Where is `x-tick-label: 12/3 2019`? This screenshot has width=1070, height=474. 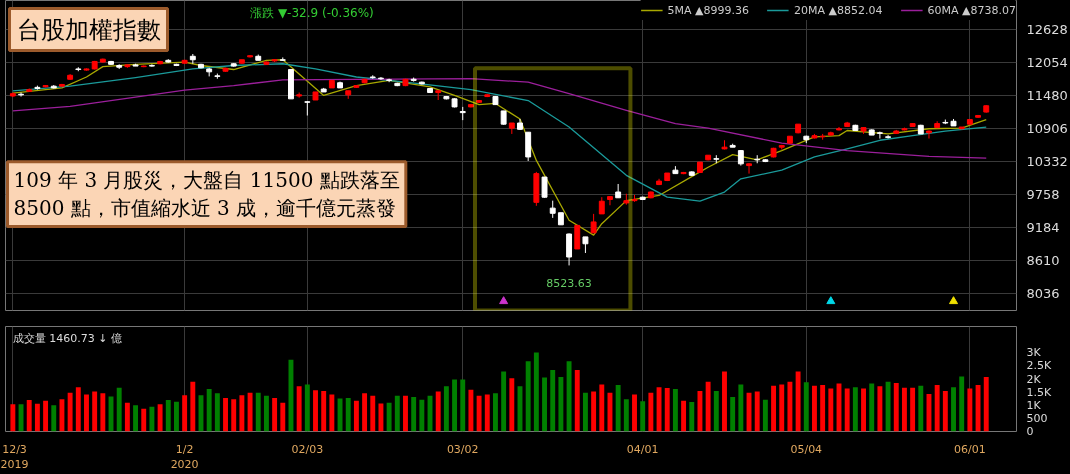
x-tick-label: 12/3 2019 is located at coordinates (14, 457).